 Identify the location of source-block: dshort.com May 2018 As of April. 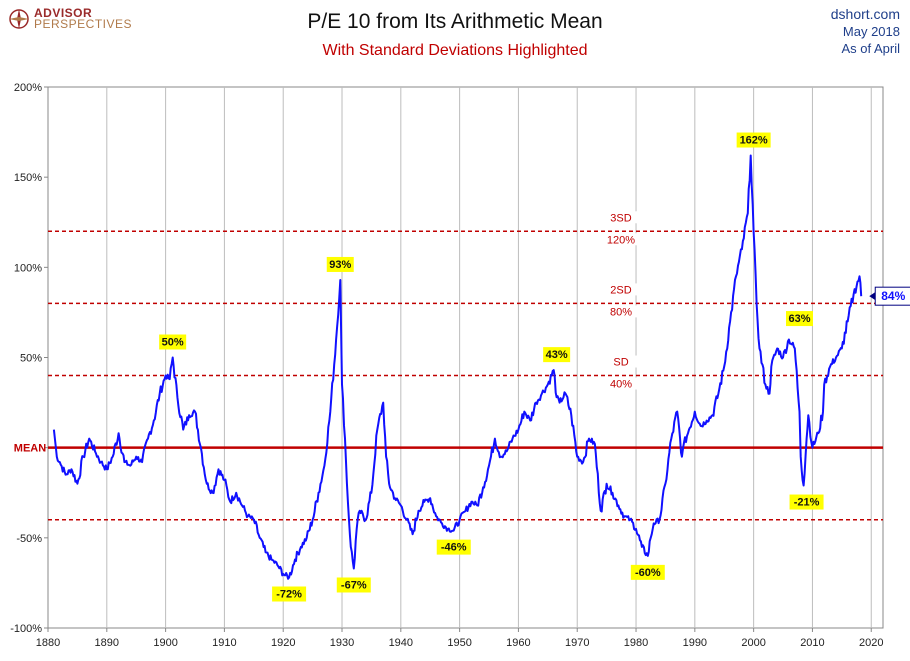
(865, 31).